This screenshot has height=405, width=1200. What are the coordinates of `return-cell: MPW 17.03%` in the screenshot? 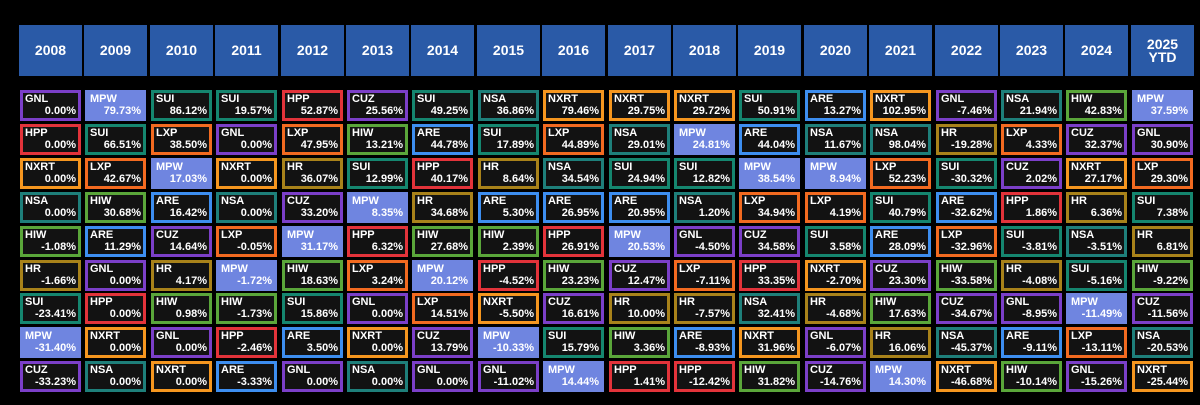 It's located at (181, 173).